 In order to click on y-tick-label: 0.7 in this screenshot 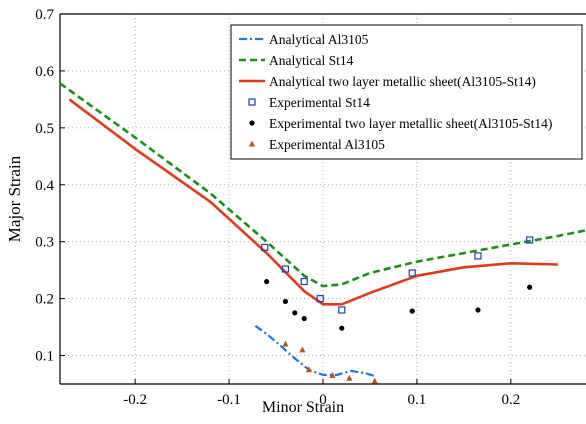, I will do `click(44, 15)`.